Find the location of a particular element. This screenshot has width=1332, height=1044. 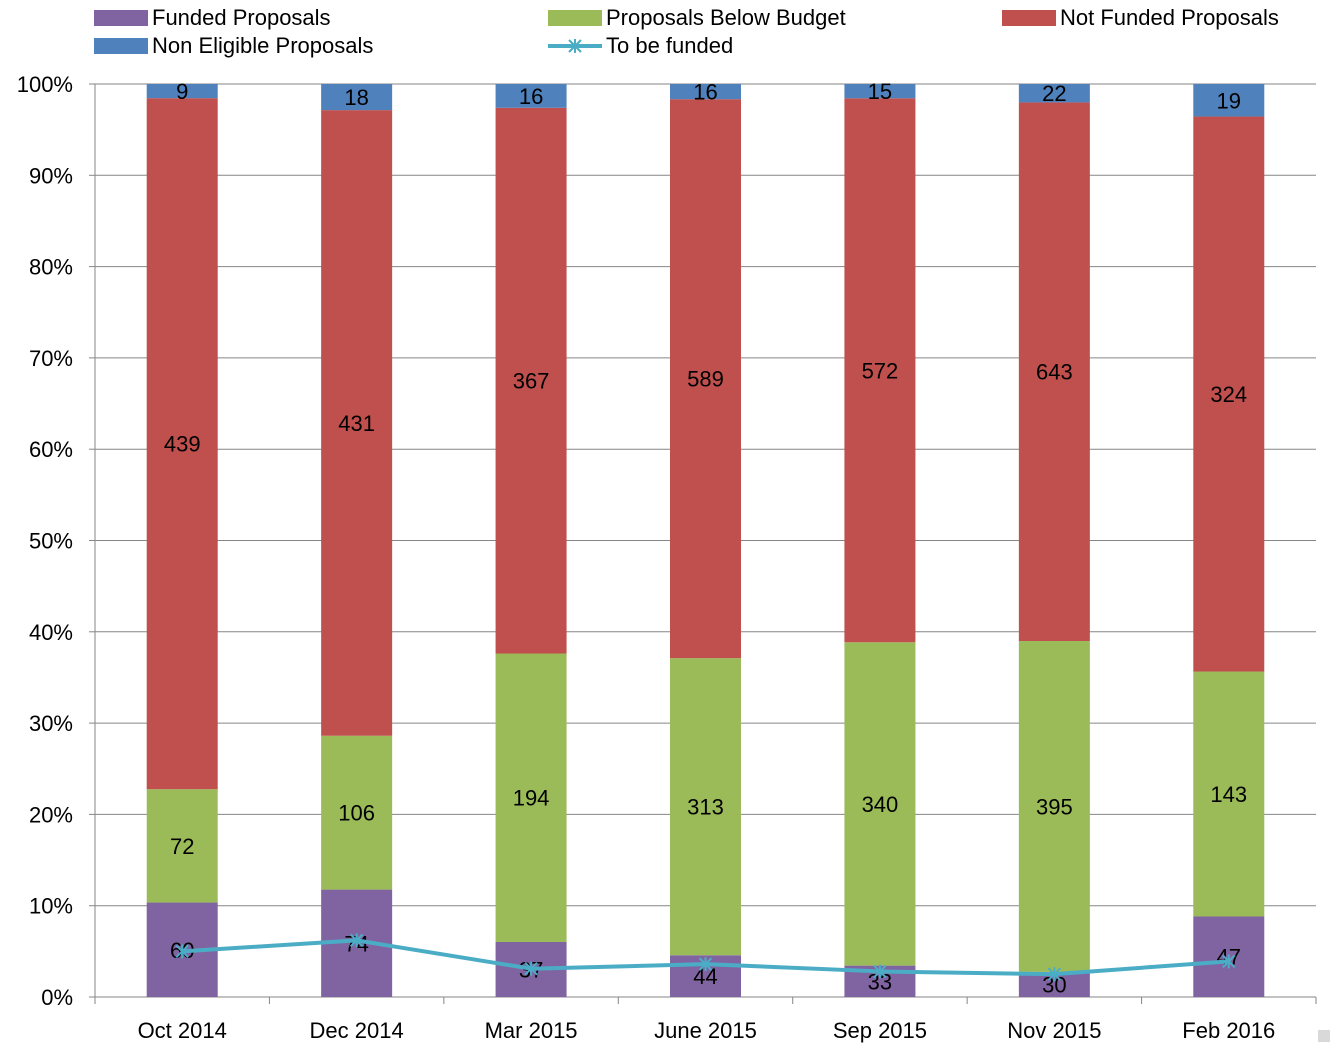

legend-label-not-funded: Not Funded Proposals is located at coordinates (1169, 17).